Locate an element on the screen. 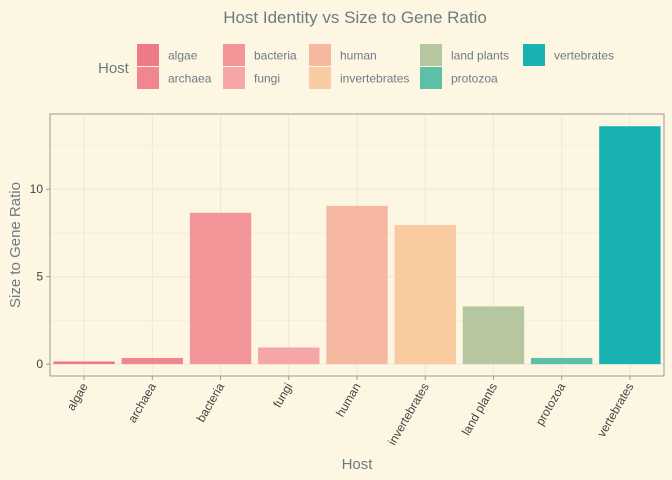 The width and height of the screenshot is (672, 480). legend-item-bacteria: bacteria is located at coordinates (260, 55).